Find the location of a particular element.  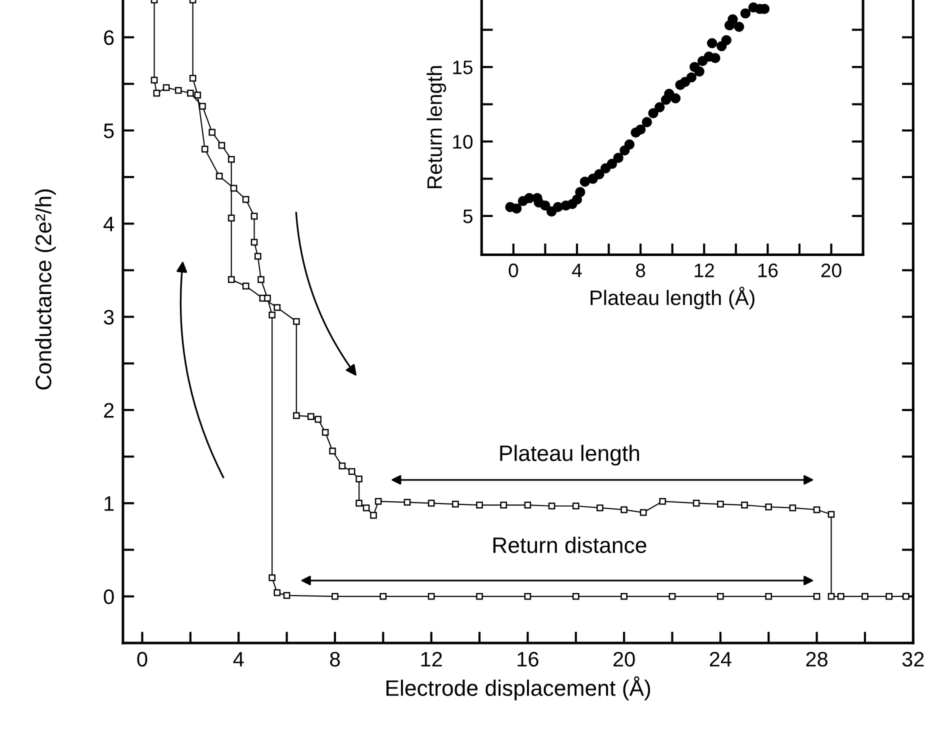

x-tick-label: 4 is located at coordinates (577, 271).